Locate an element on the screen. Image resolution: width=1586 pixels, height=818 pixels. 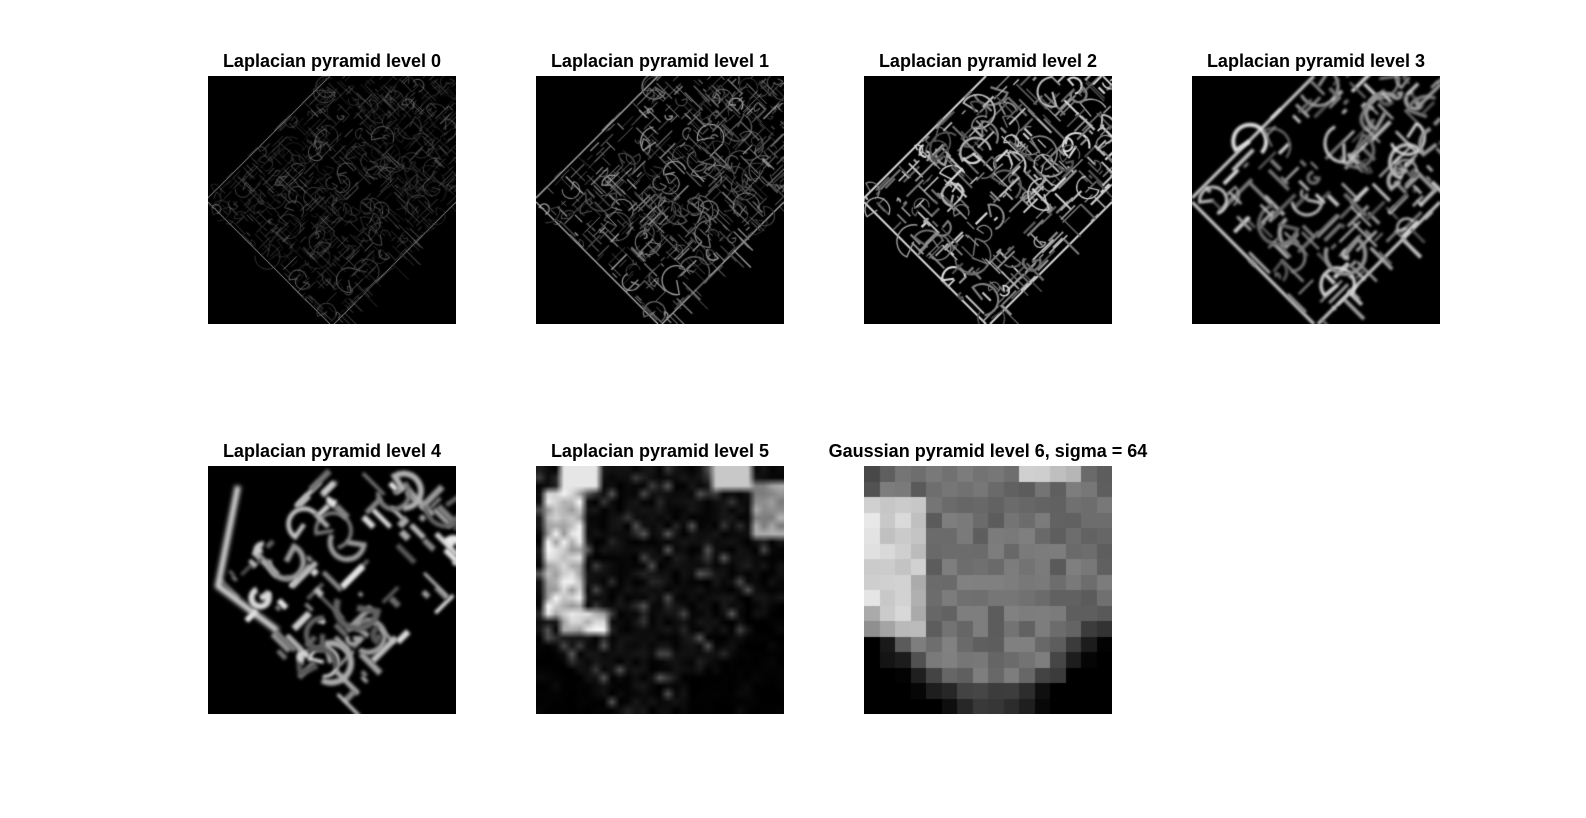
panel-title: Laplacian pyramid level 3 is located at coordinates (1316, 61).